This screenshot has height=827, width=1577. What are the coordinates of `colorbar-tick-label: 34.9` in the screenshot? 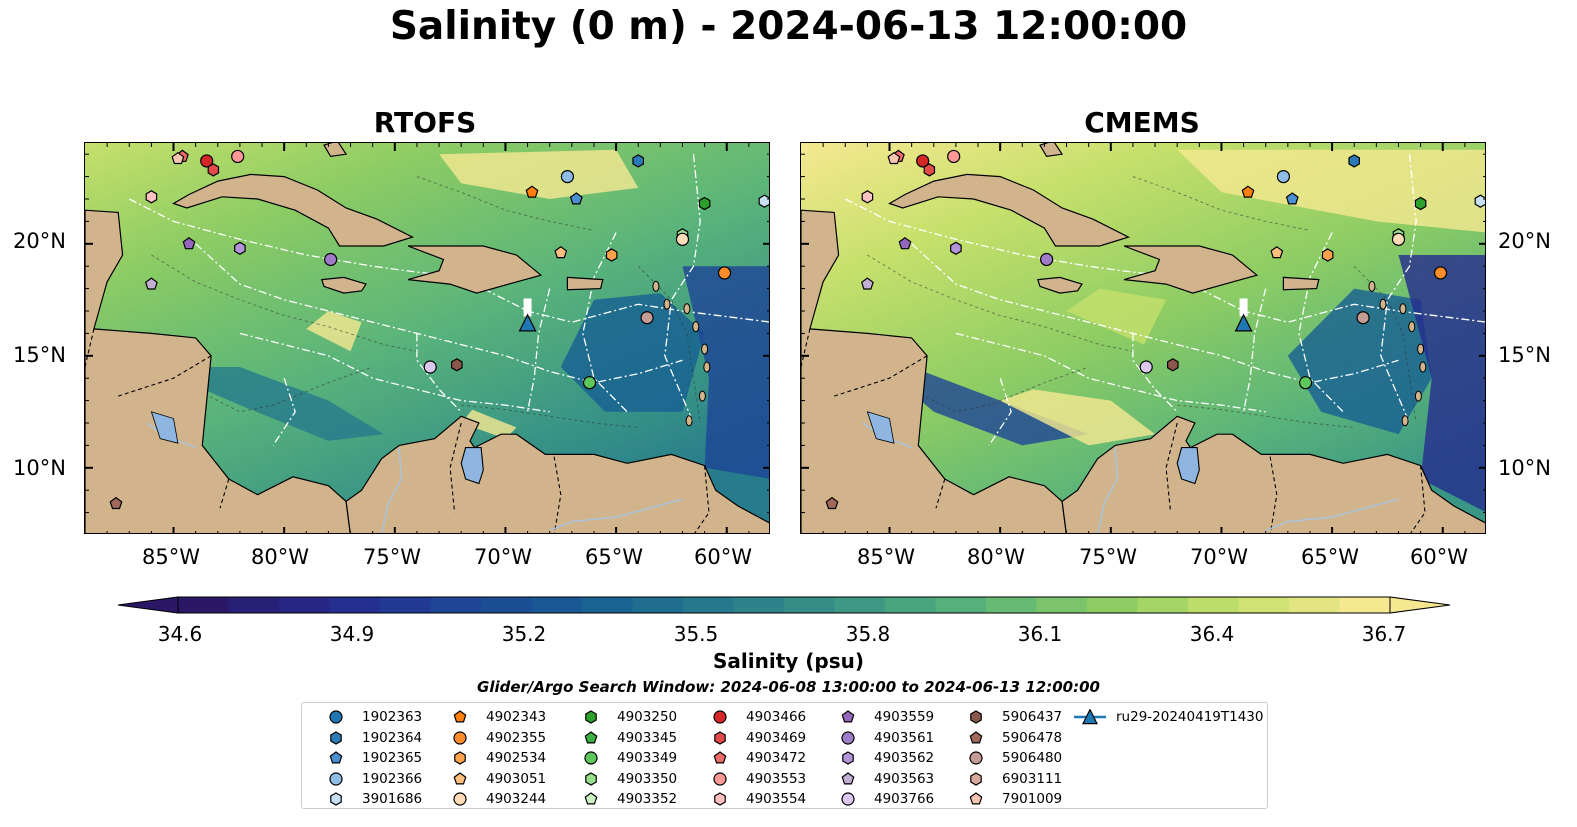 It's located at (352, 634).